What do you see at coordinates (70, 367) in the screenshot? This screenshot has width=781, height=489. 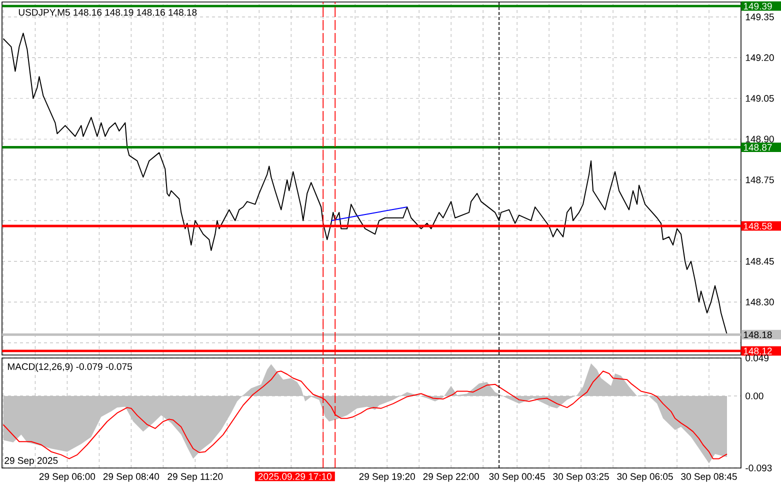 I see `chart-title: MACD(12,26,9) -0.079 -0.075` at bounding box center [70, 367].